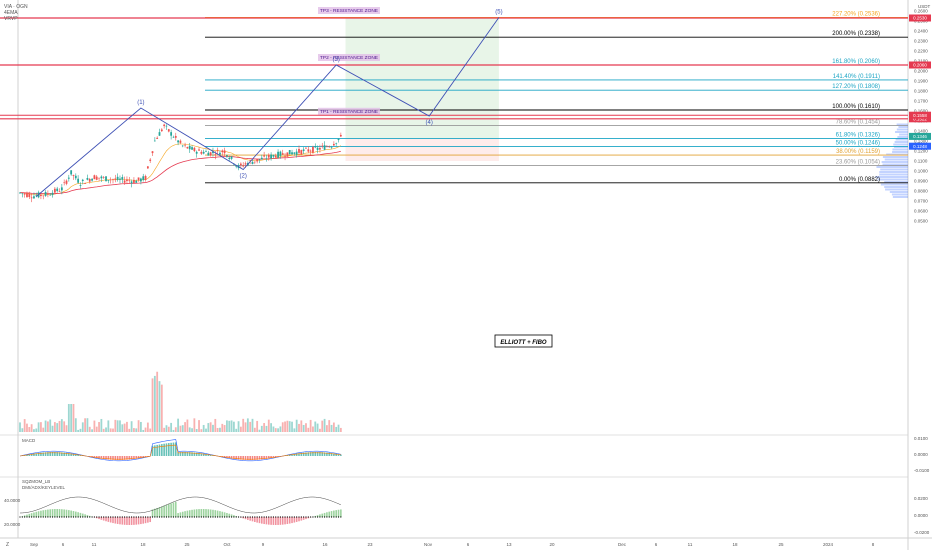  What do you see at coordinates (140, 103) in the screenshot?
I see `wave-label: (1)` at bounding box center [140, 103].